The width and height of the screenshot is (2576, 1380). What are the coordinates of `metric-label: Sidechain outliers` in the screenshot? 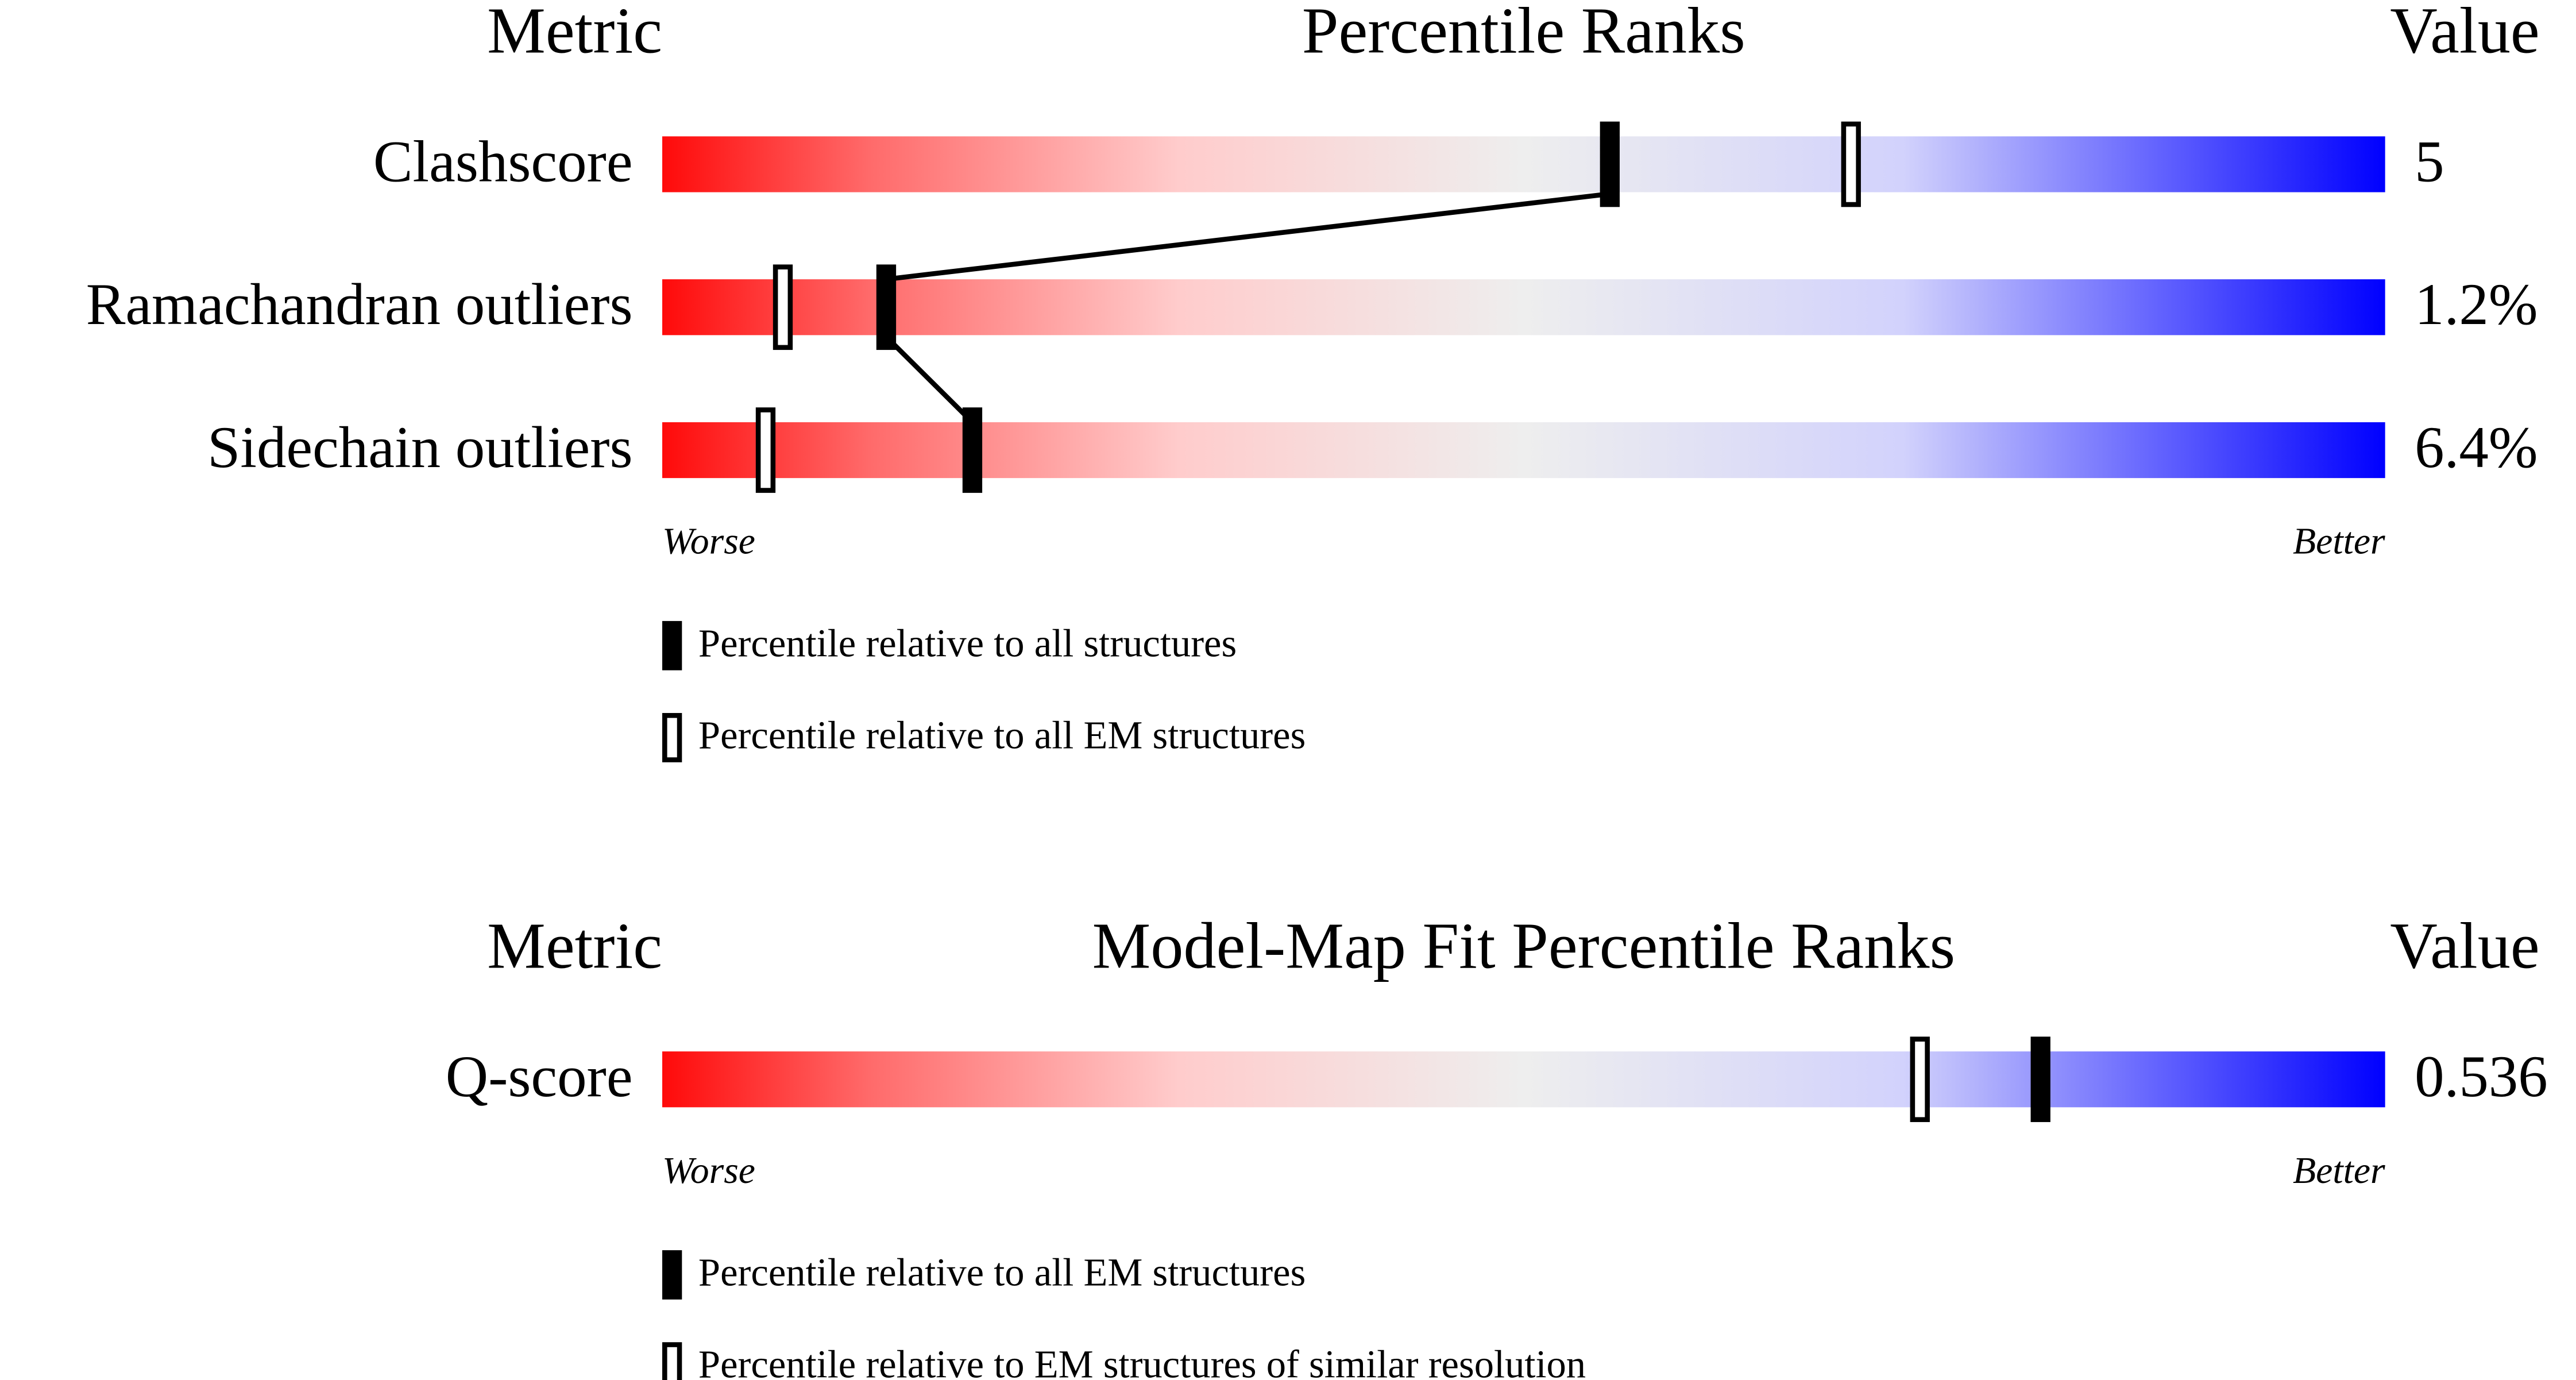 It's located at (419, 447).